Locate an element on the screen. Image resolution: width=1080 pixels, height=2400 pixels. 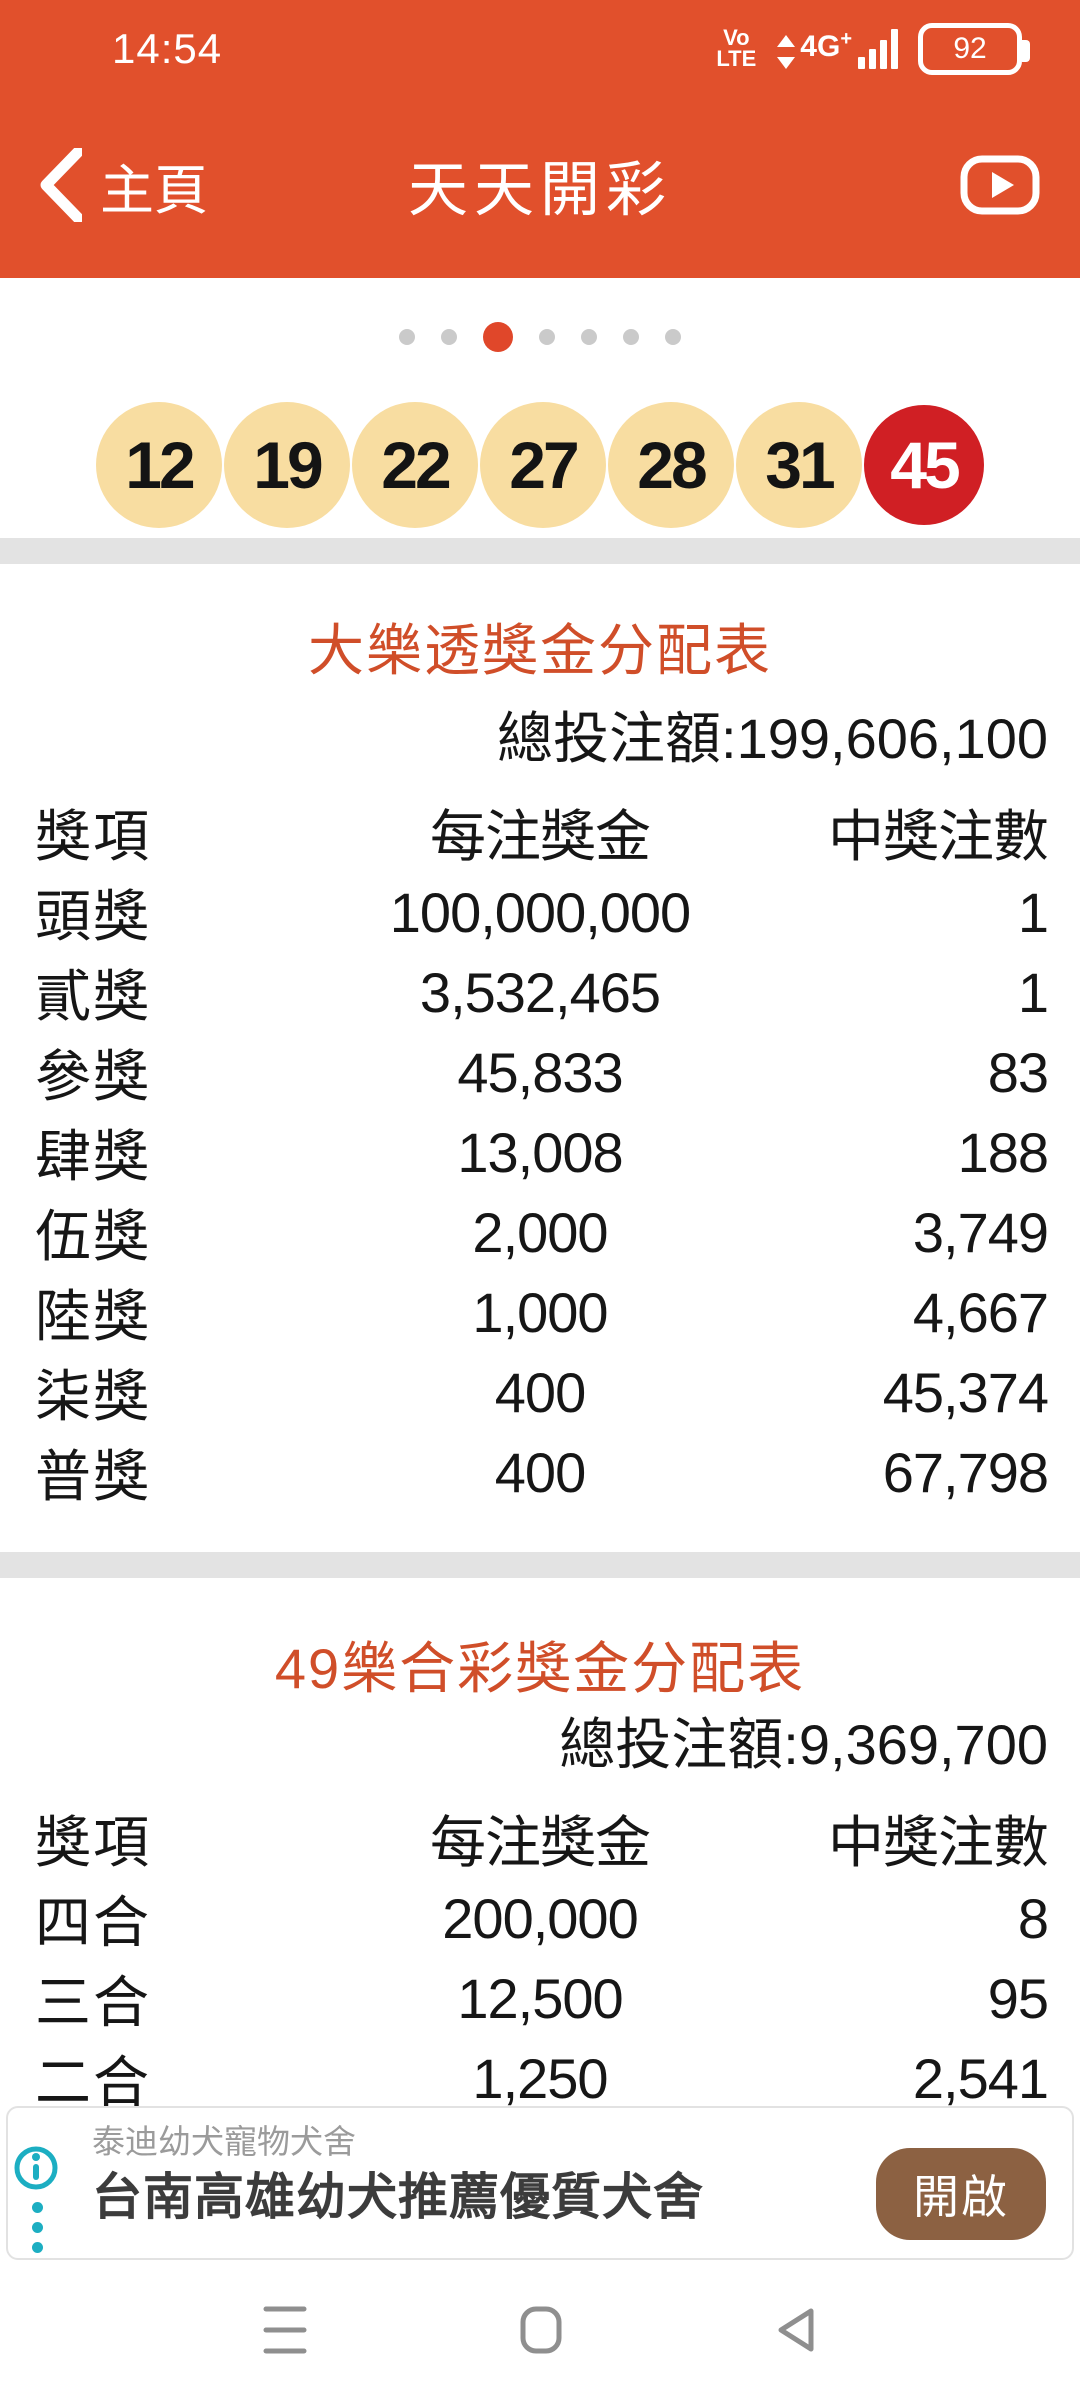
android-nav-bar is located at coordinates (540, 2330).